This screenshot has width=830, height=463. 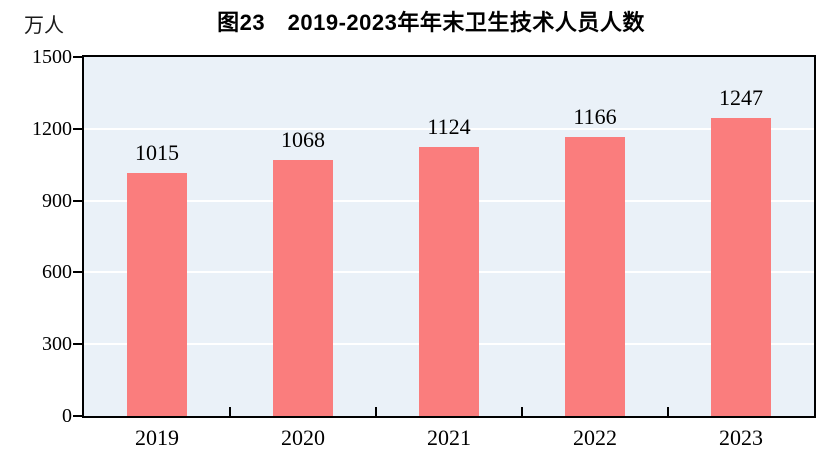 I want to click on x-axis-label: 2021, so click(x=449, y=437).